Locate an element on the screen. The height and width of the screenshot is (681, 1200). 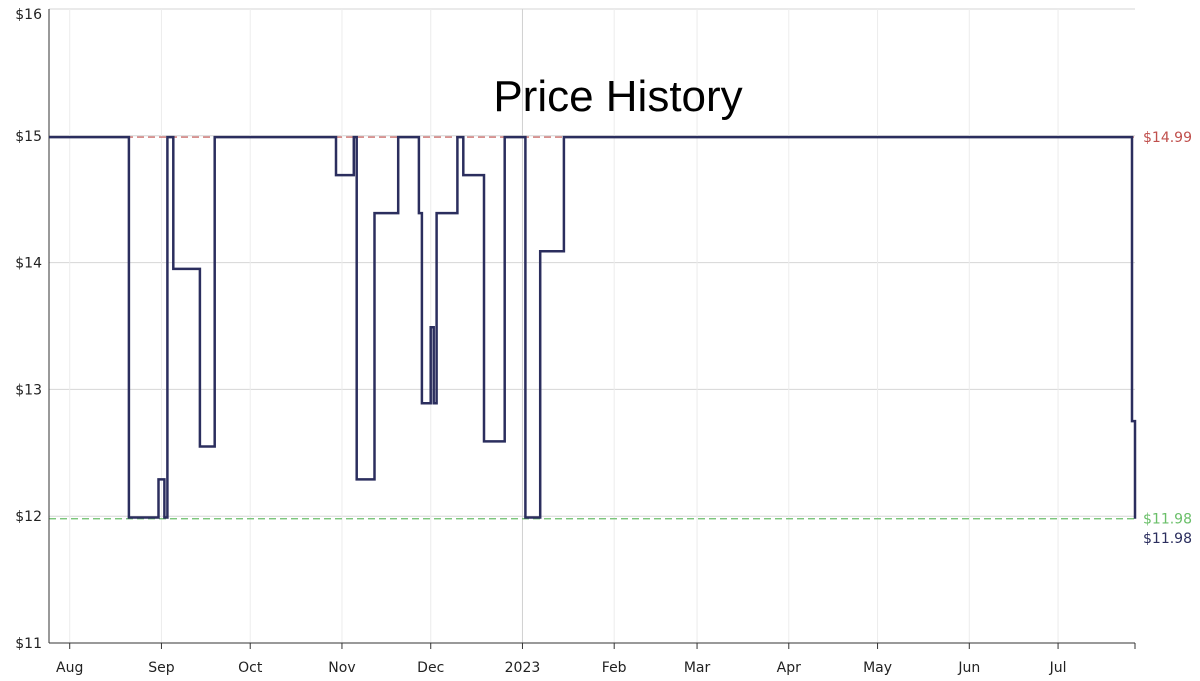
y-tick-label-3: $14 is located at coordinates (28, 264).